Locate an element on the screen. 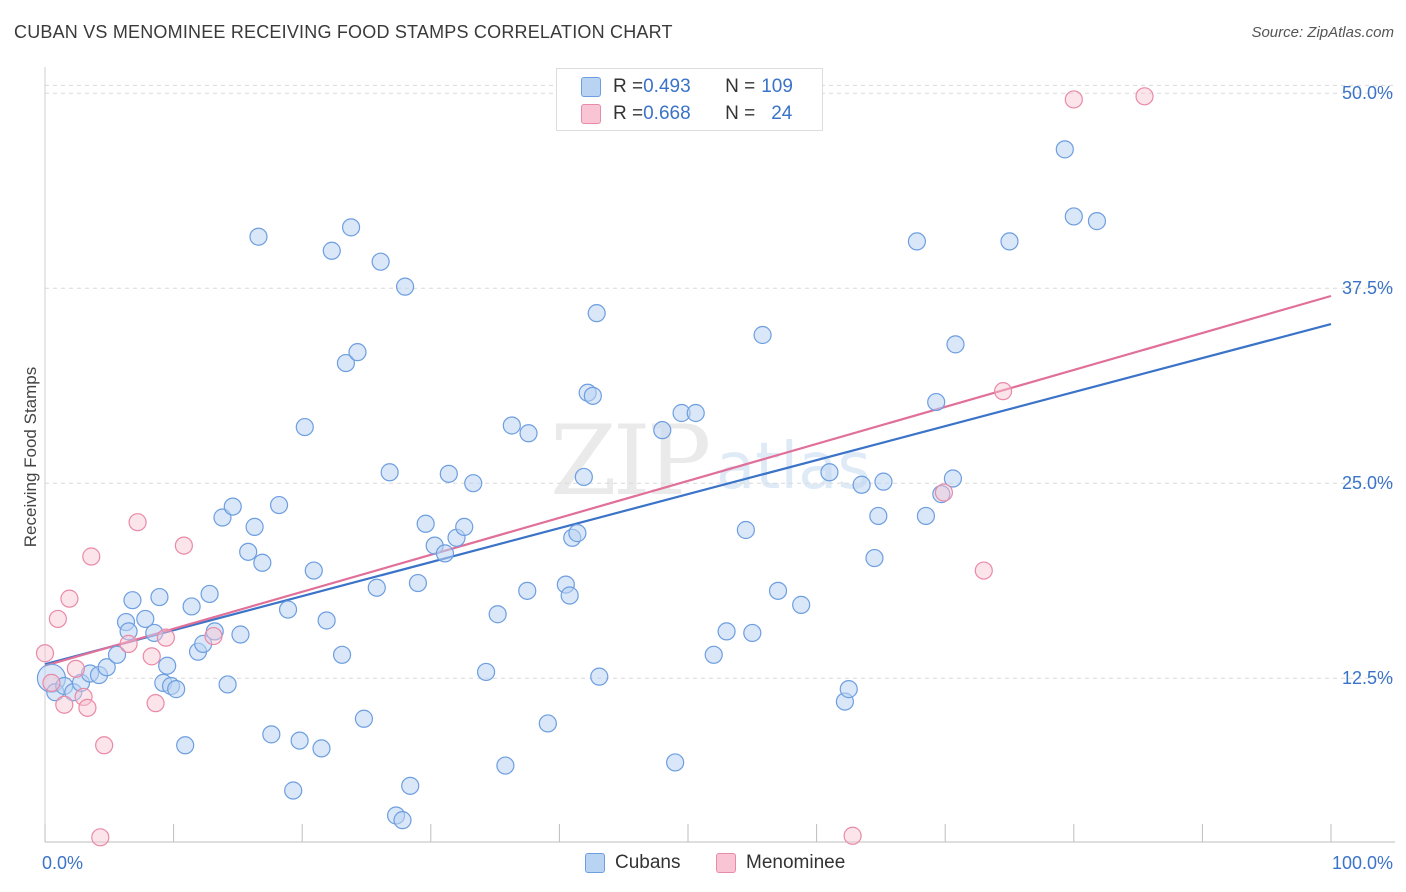 The image size is (1406, 892). legend-label-menominee: Menominee is located at coordinates (796, 862).